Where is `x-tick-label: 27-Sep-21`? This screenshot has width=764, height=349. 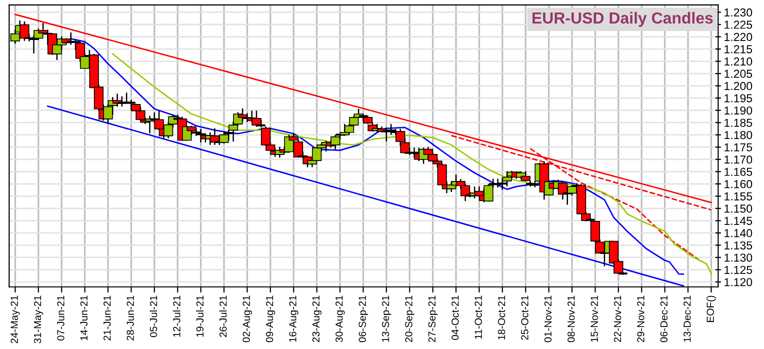
x-tick-label: 27-Sep-21 is located at coordinates (433, 319).